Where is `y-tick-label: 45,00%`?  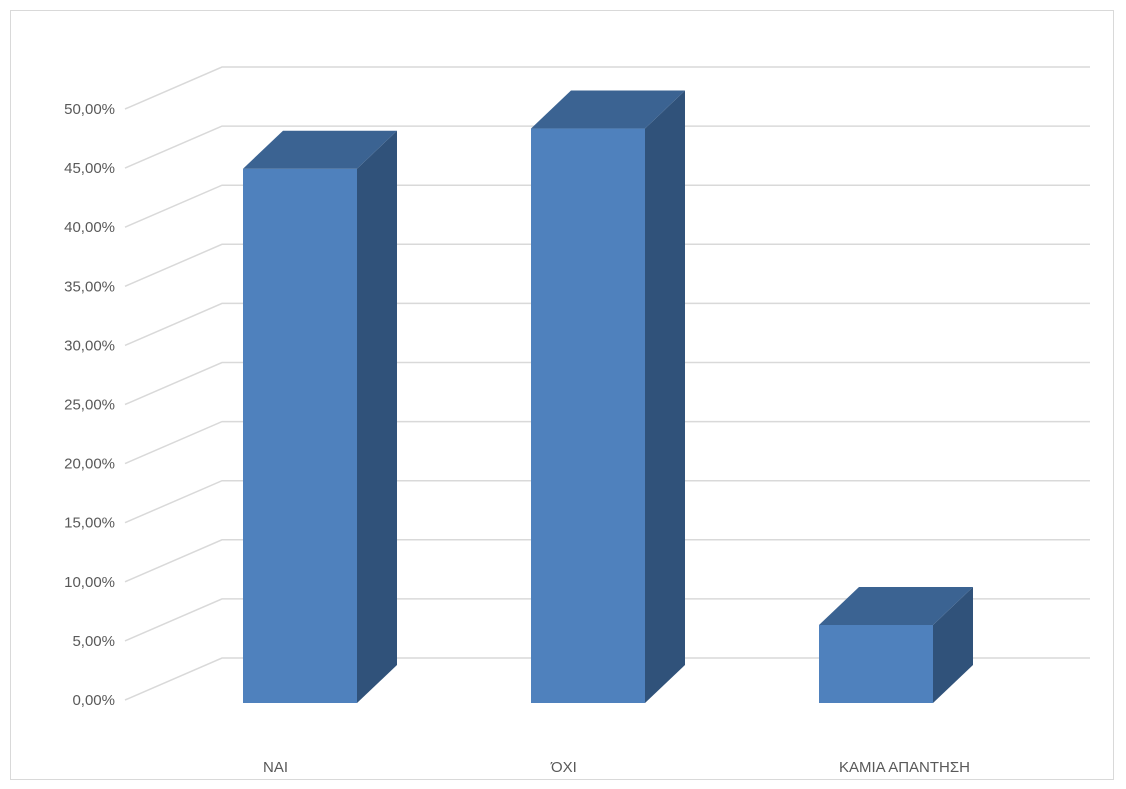 y-tick-label: 45,00% is located at coordinates (89, 168).